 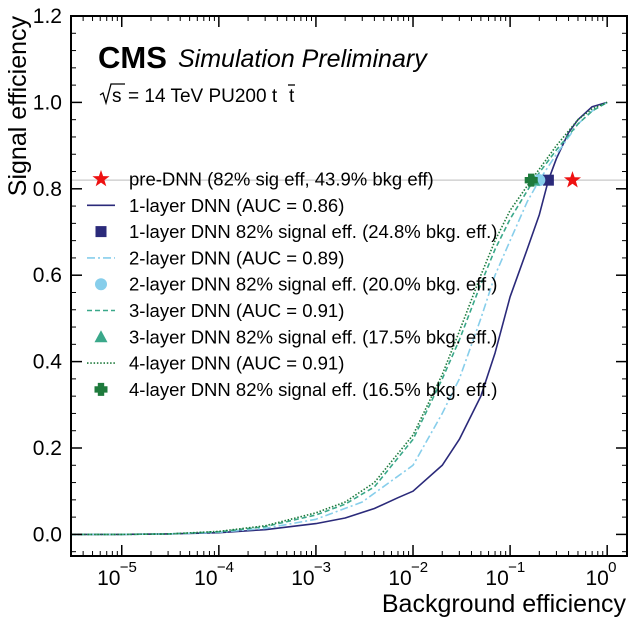 I want to click on x-tick-label-0: 10 −5, so click(x=117, y=574).